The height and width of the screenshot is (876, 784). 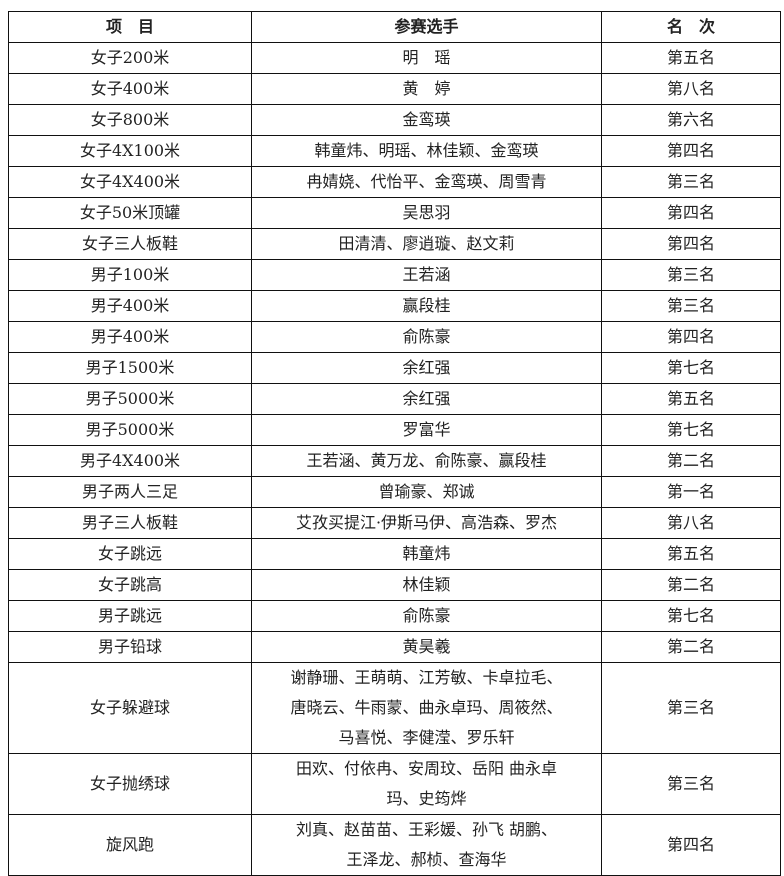 I want to click on players-cell: 韩童炜, so click(x=426, y=554).